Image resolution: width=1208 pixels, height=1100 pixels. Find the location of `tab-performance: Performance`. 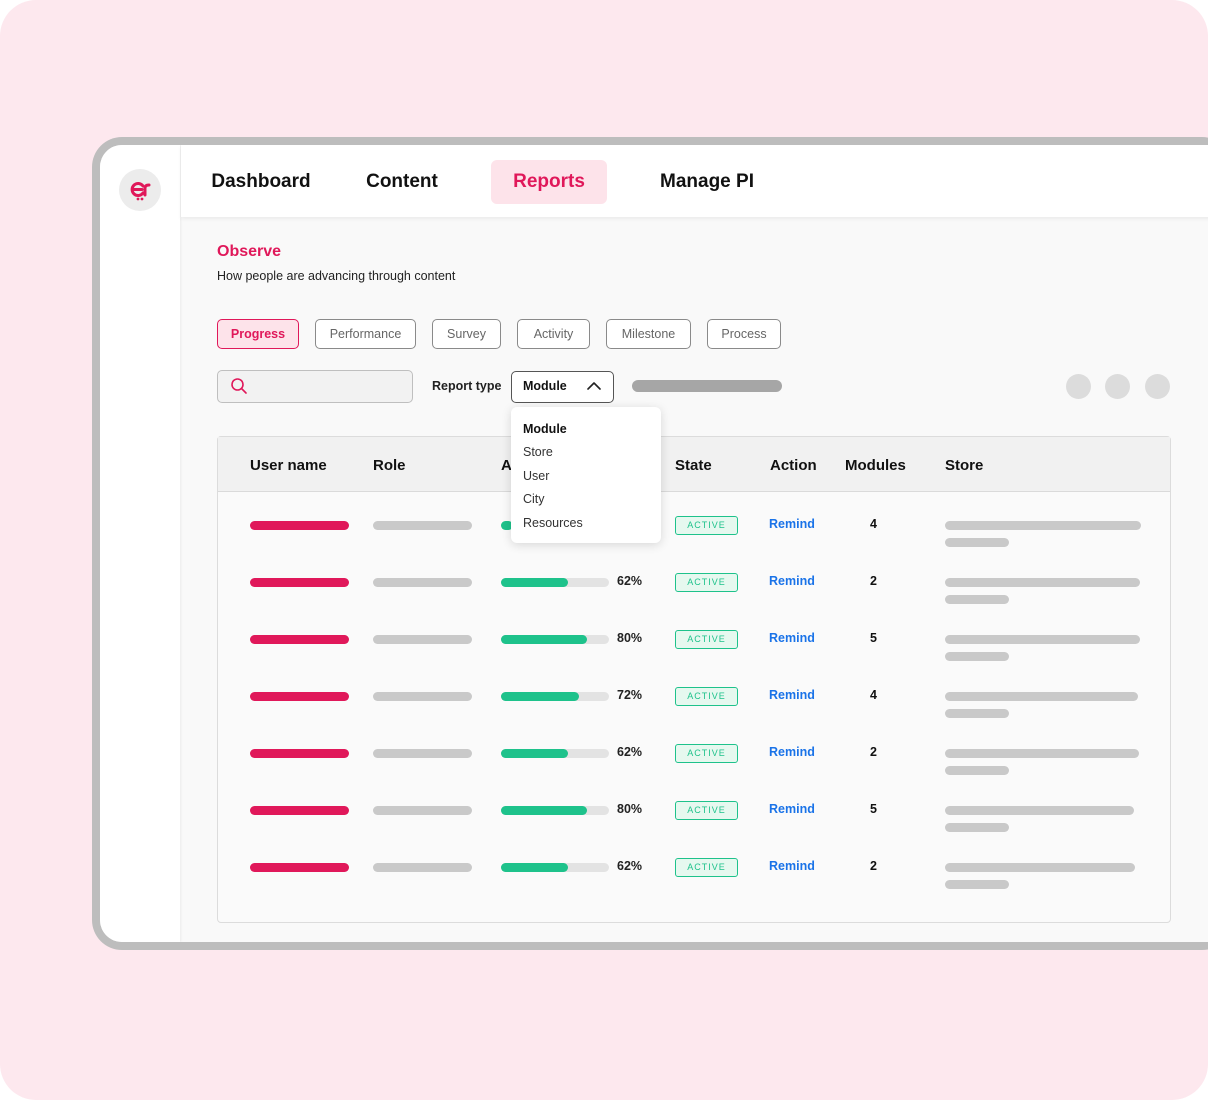

tab-performance: Performance is located at coordinates (365, 334).